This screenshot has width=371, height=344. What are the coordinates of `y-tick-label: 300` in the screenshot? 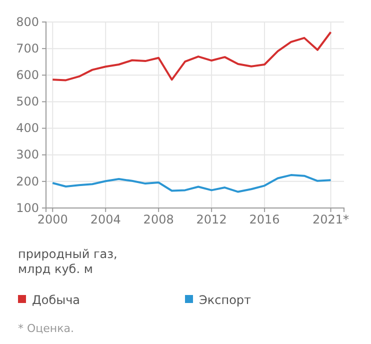 It's located at (27, 155).